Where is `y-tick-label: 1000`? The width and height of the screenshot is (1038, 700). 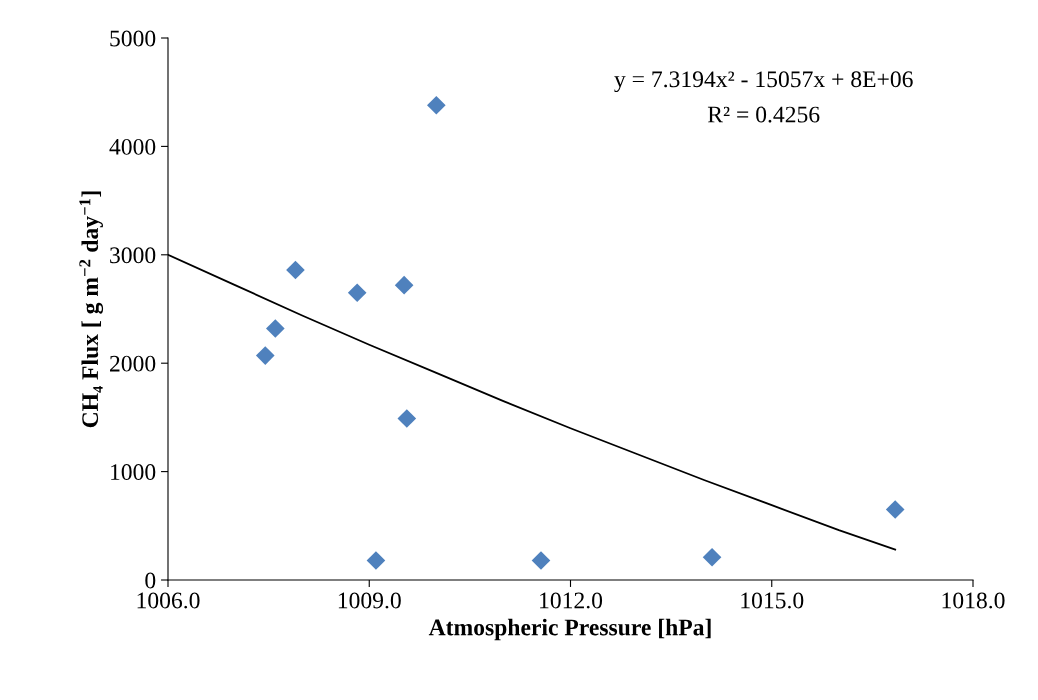
y-tick-label: 1000 is located at coordinates (133, 472).